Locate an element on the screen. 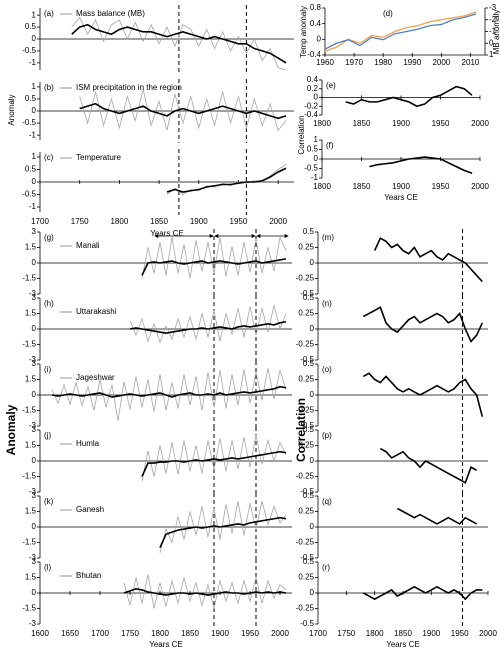  panel-label: (n) is located at coordinates (327, 303).